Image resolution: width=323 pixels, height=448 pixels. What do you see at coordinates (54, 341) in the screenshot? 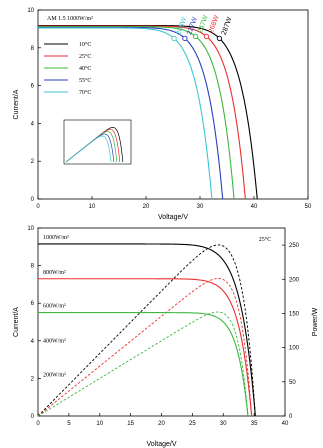
I see `irradiance-label: 400W/m²` at bounding box center [54, 341].